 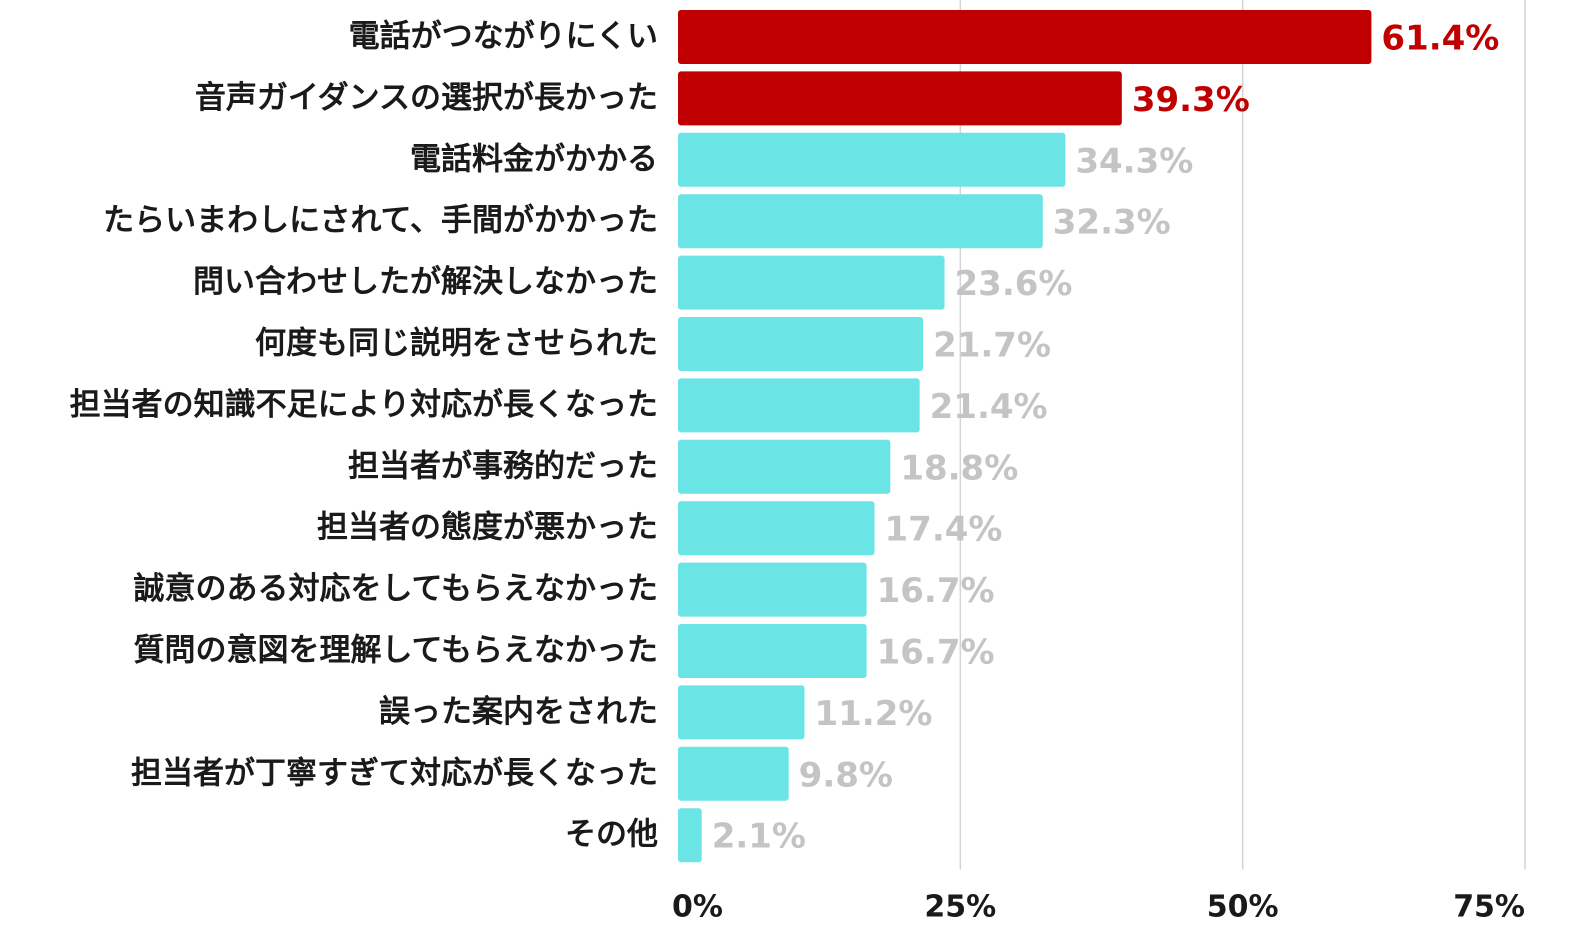 What do you see at coordinates (426, 98) in the screenshot?
I see `category-label: 音声ガイダンスの選択が長かった` at bounding box center [426, 98].